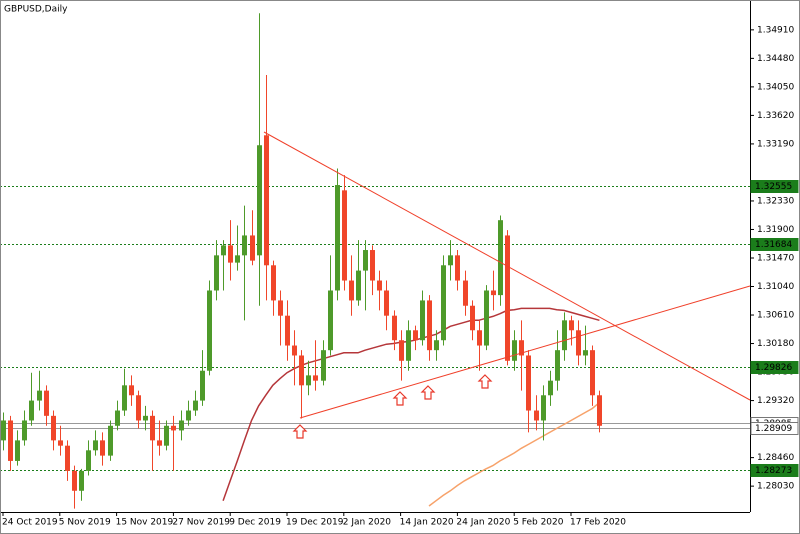 Image resolution: width=800 pixels, height=534 pixels. What do you see at coordinates (598, 523) in the screenshot?
I see `x-tick-label: 17 Feb 2020` at bounding box center [598, 523].